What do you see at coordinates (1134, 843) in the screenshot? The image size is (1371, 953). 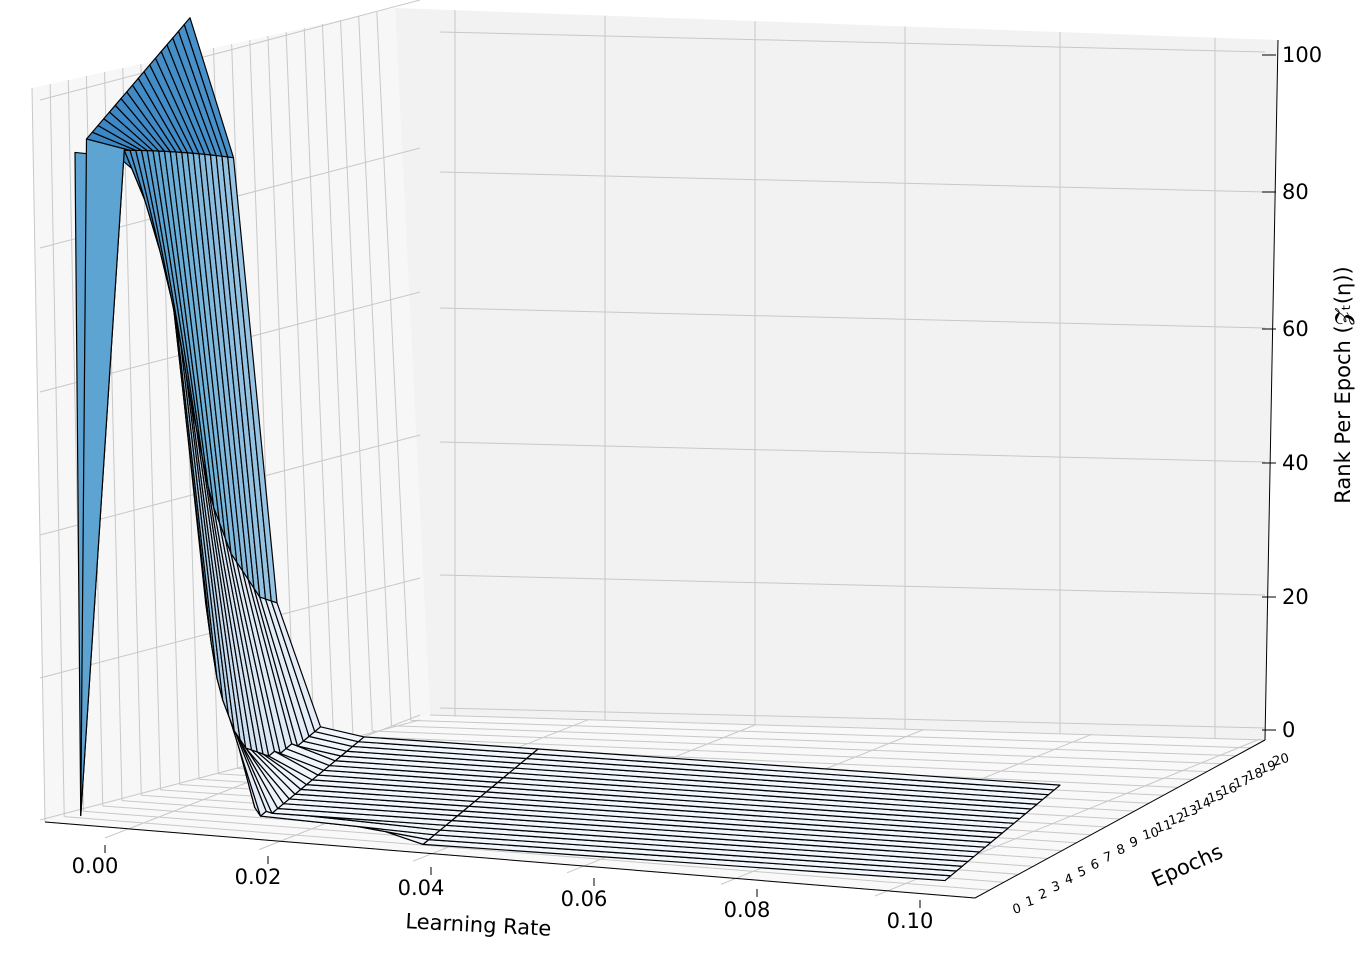 I see `y-tick-label: 9` at bounding box center [1134, 843].